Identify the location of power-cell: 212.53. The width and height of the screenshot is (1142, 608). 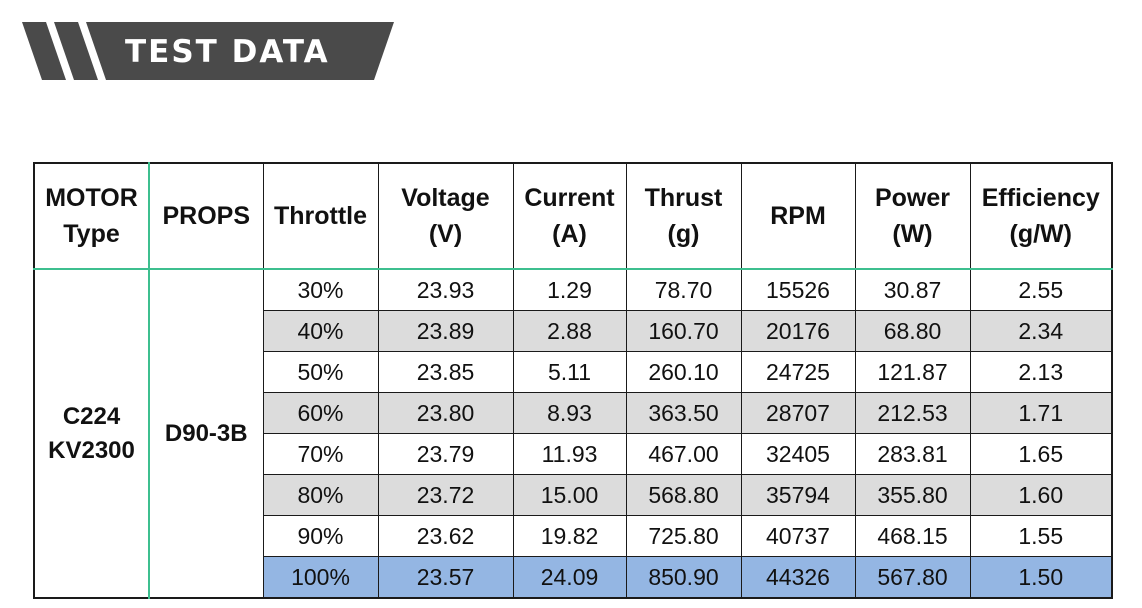
(912, 413).